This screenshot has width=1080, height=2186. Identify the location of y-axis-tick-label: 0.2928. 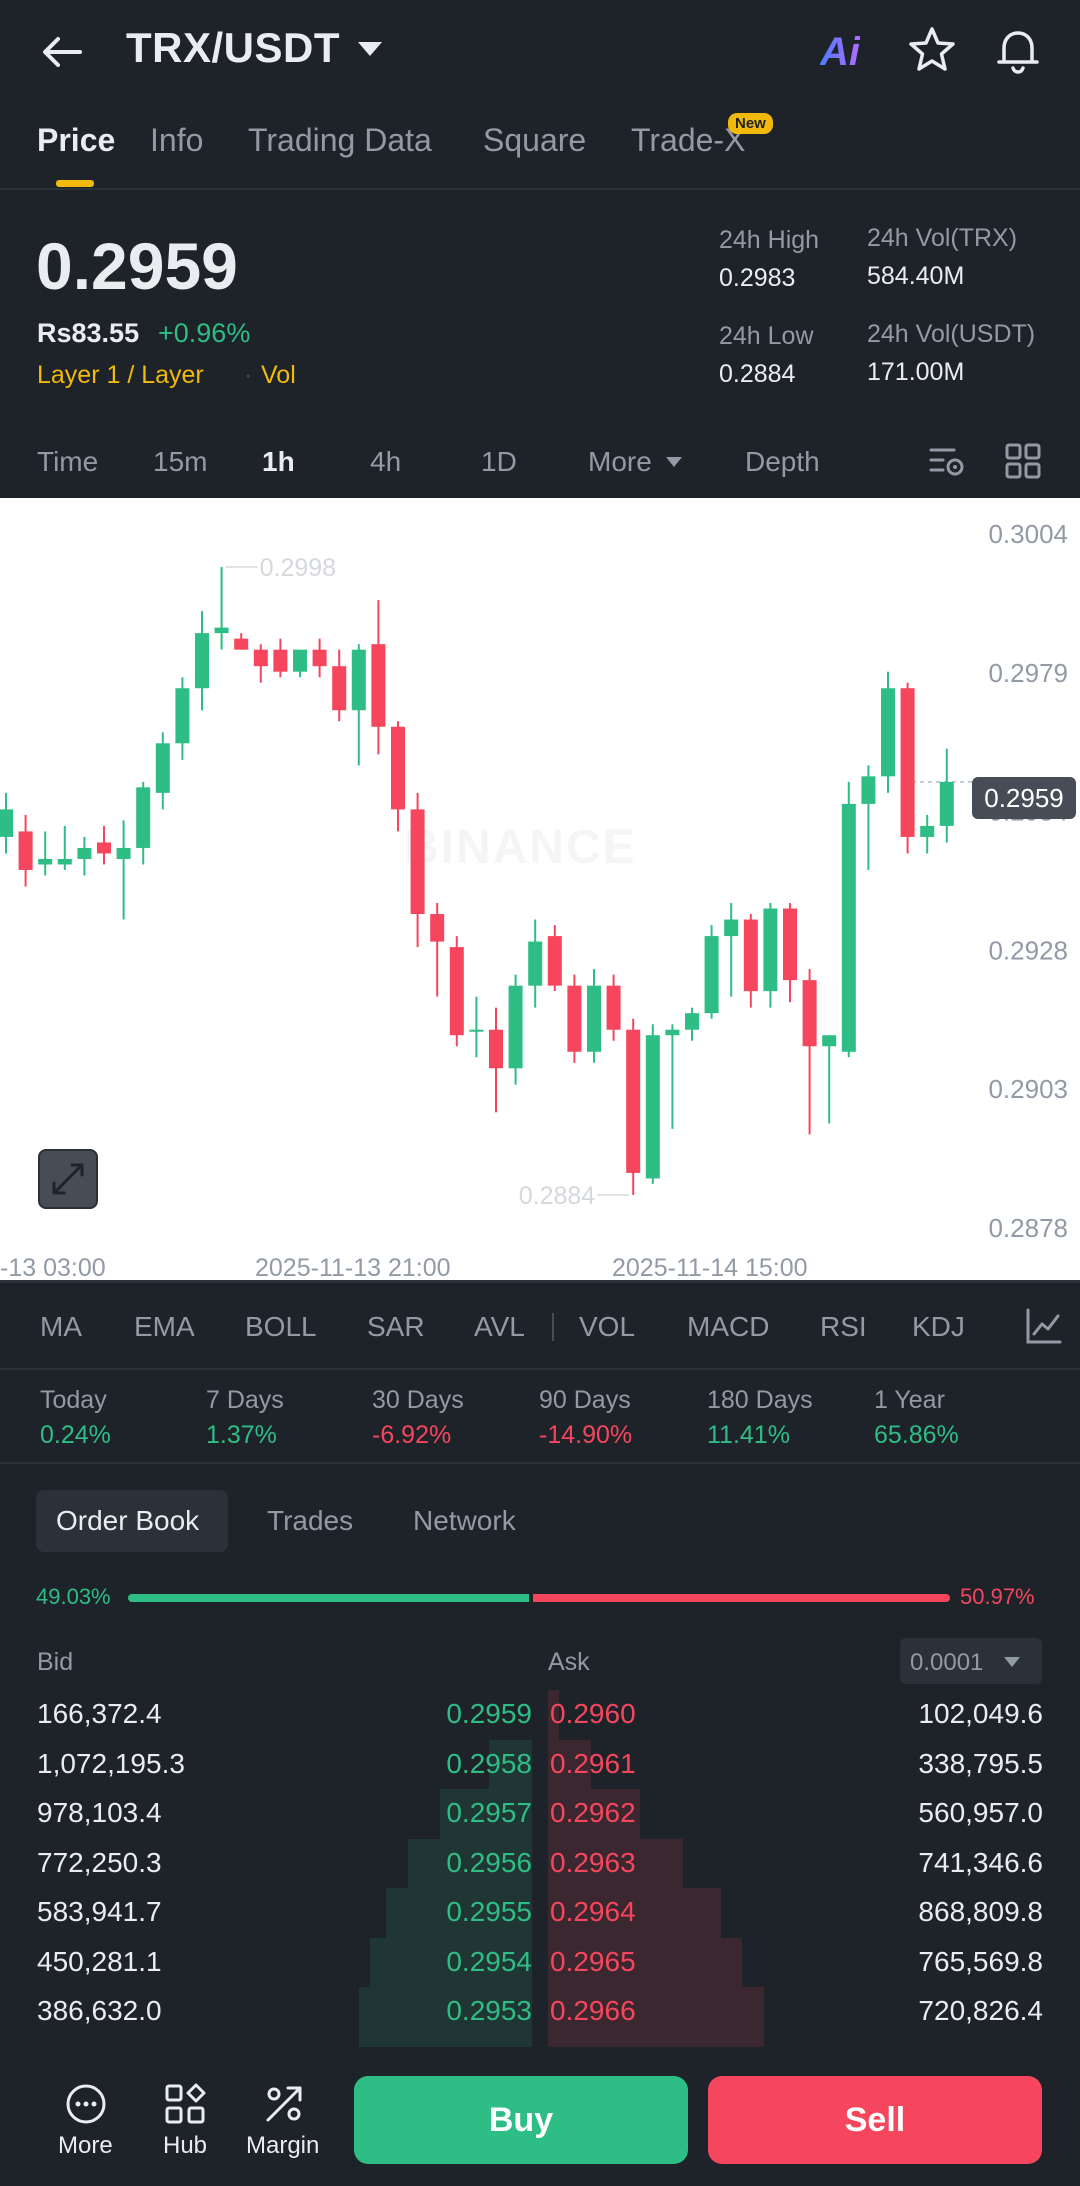
(1028, 950).